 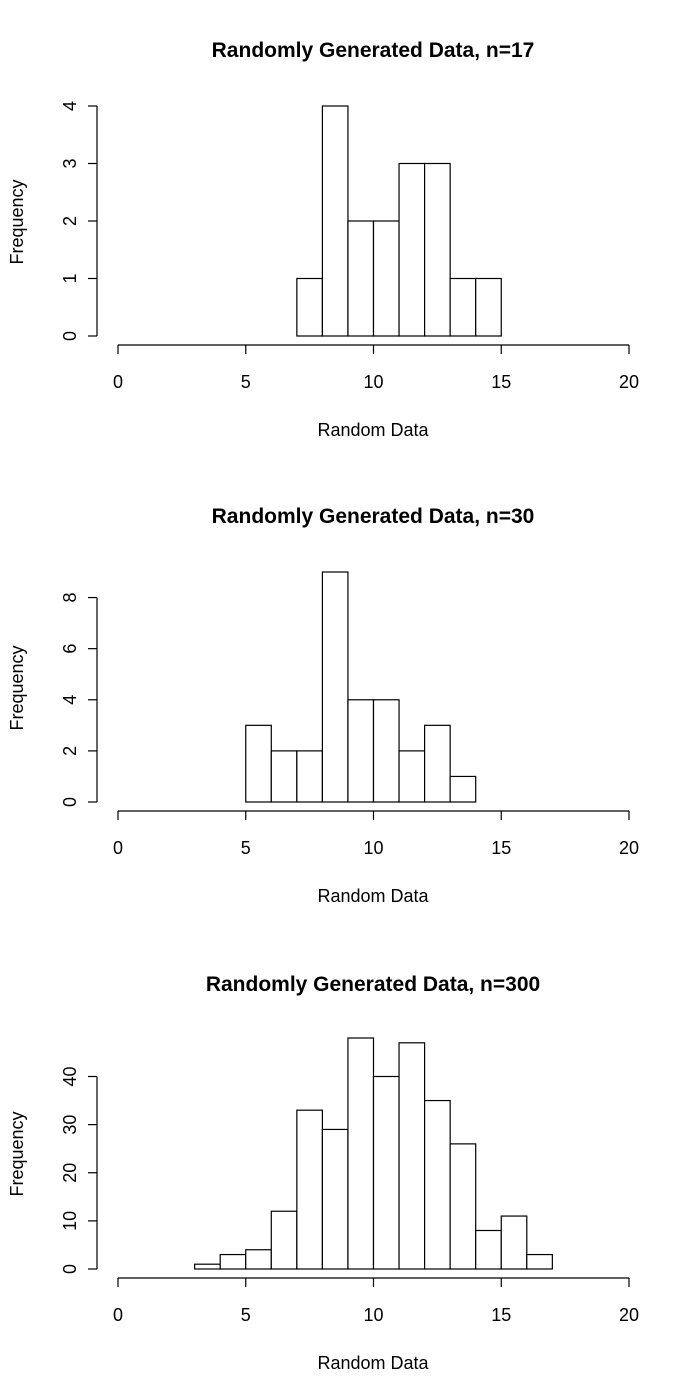 I want to click on y-axis: 0 2 4 6 8, so click(x=79, y=700).